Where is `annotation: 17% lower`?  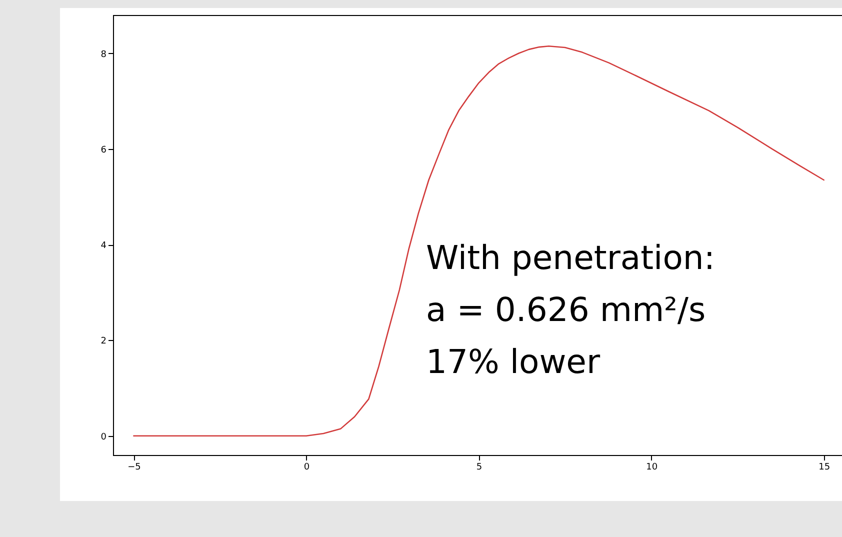
annotation: 17% lower is located at coordinates (513, 361).